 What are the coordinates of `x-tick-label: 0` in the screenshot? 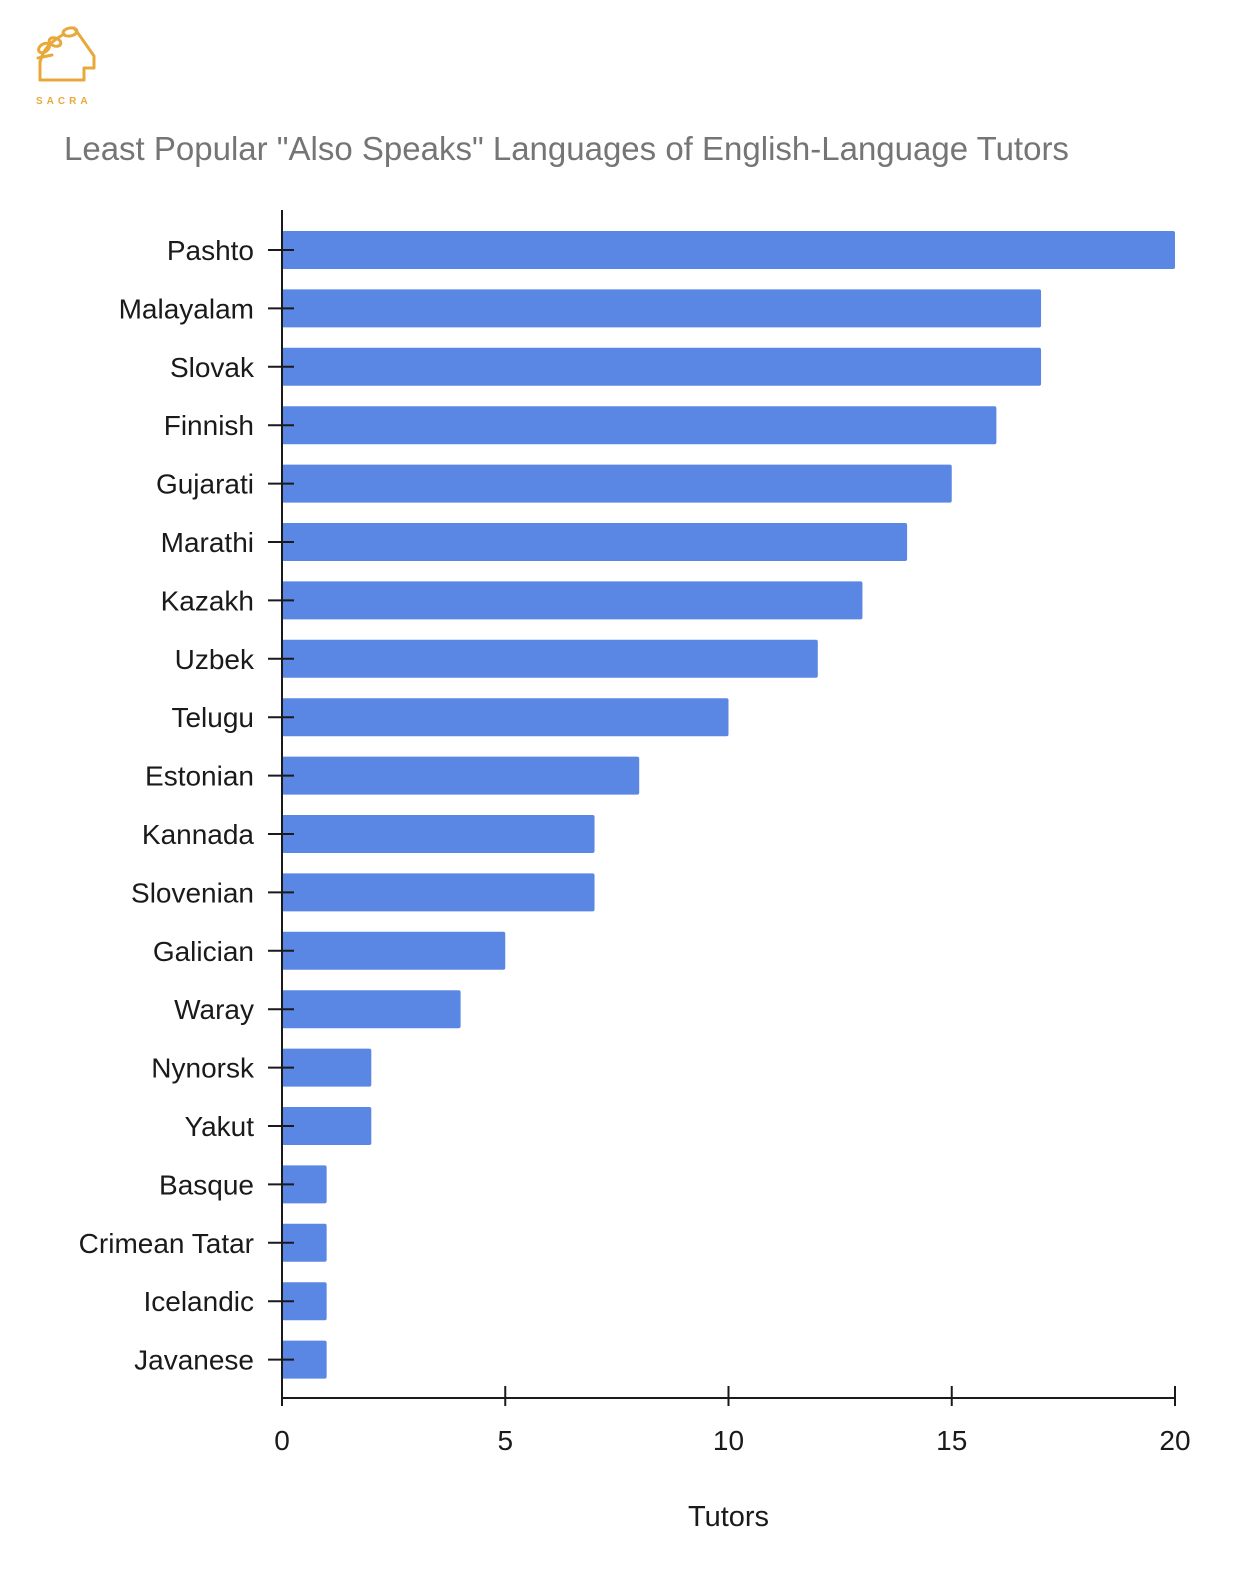 It's located at (282, 1440).